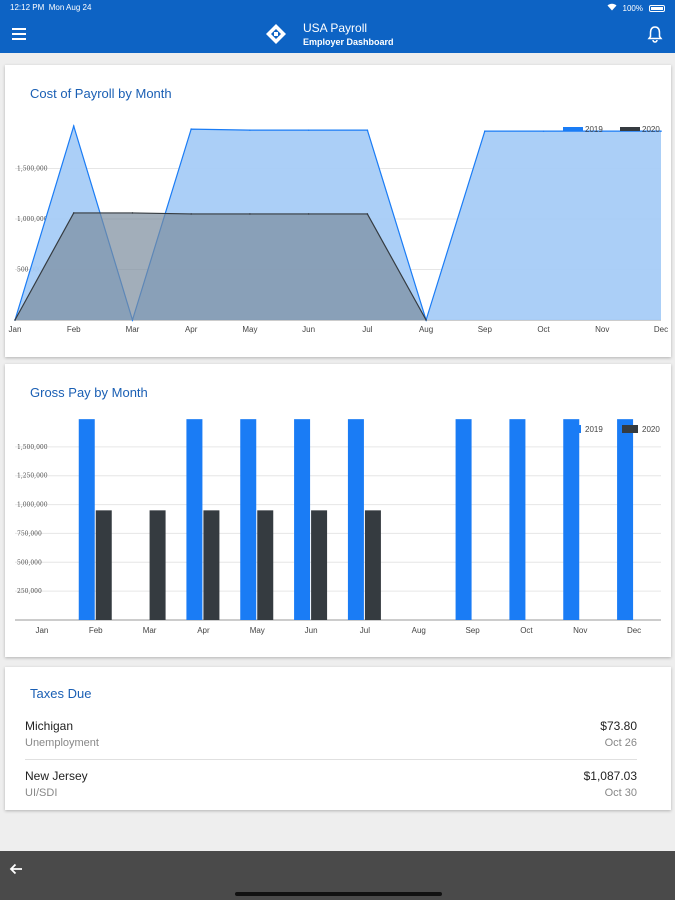 This screenshot has width=675, height=900. What do you see at coordinates (62, 743) in the screenshot?
I see `tax-type: Unemployment` at bounding box center [62, 743].